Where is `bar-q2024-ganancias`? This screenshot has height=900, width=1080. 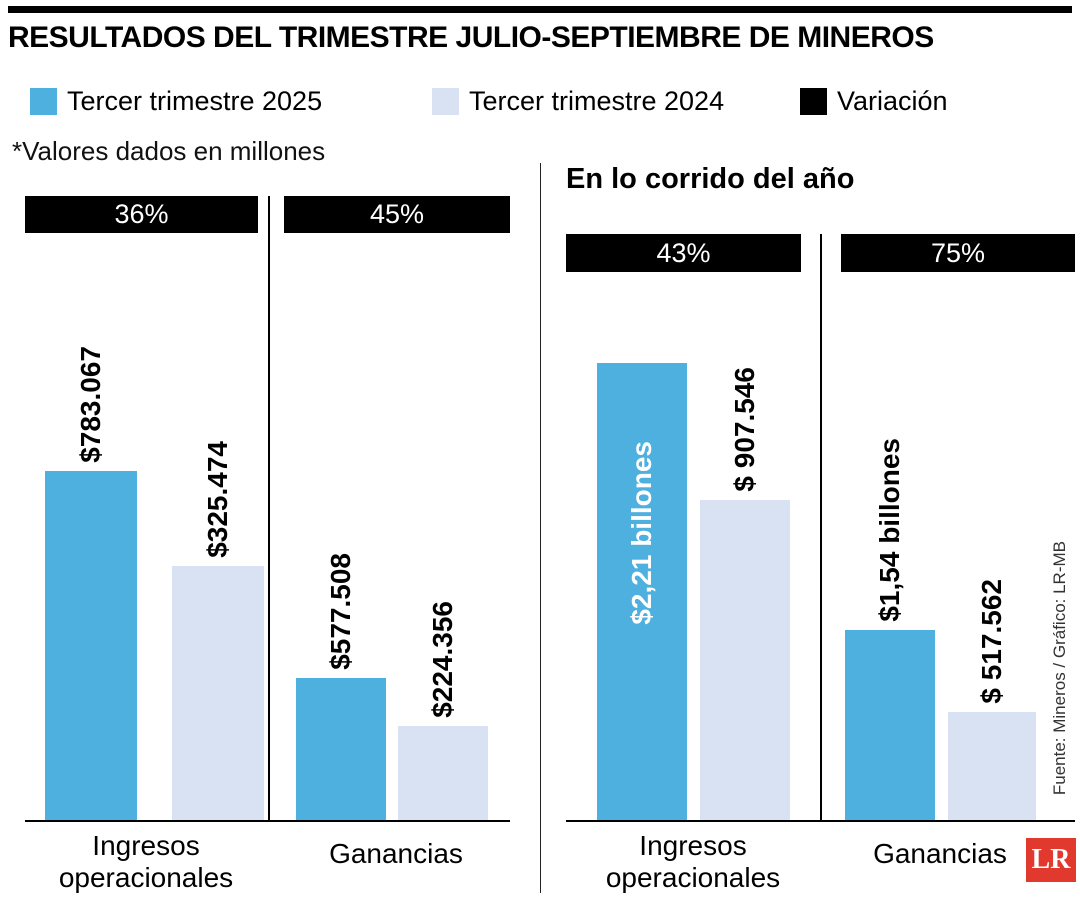
bar-q2024-ganancias is located at coordinates (443, 773).